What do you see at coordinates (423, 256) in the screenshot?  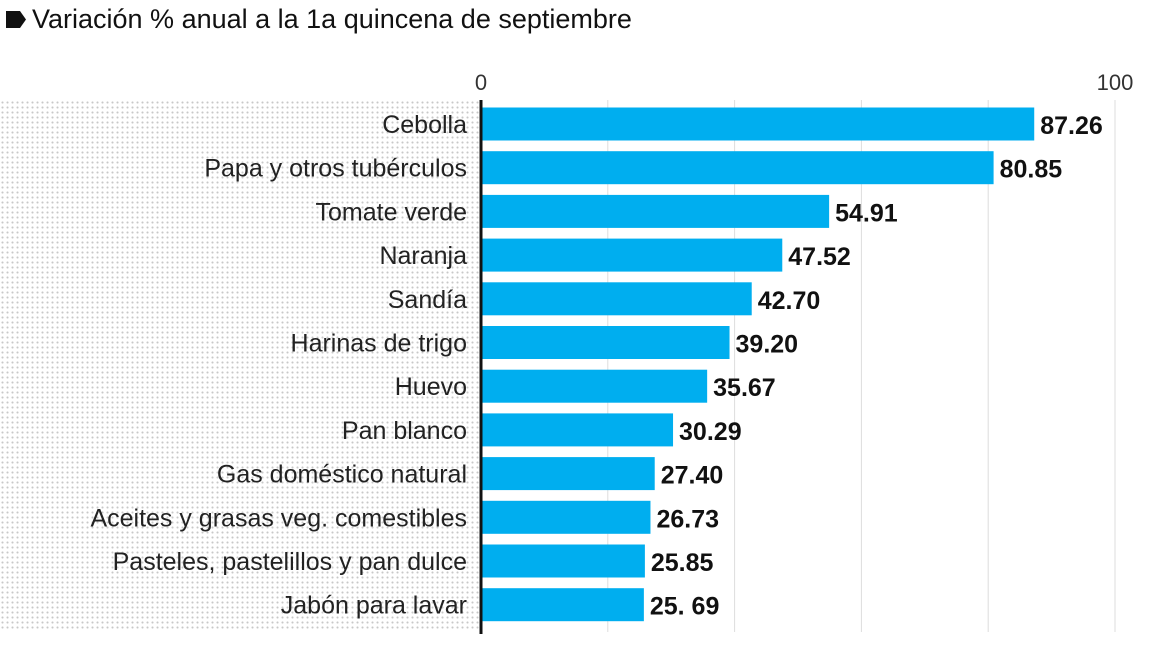 I see `category-label: Naranja` at bounding box center [423, 256].